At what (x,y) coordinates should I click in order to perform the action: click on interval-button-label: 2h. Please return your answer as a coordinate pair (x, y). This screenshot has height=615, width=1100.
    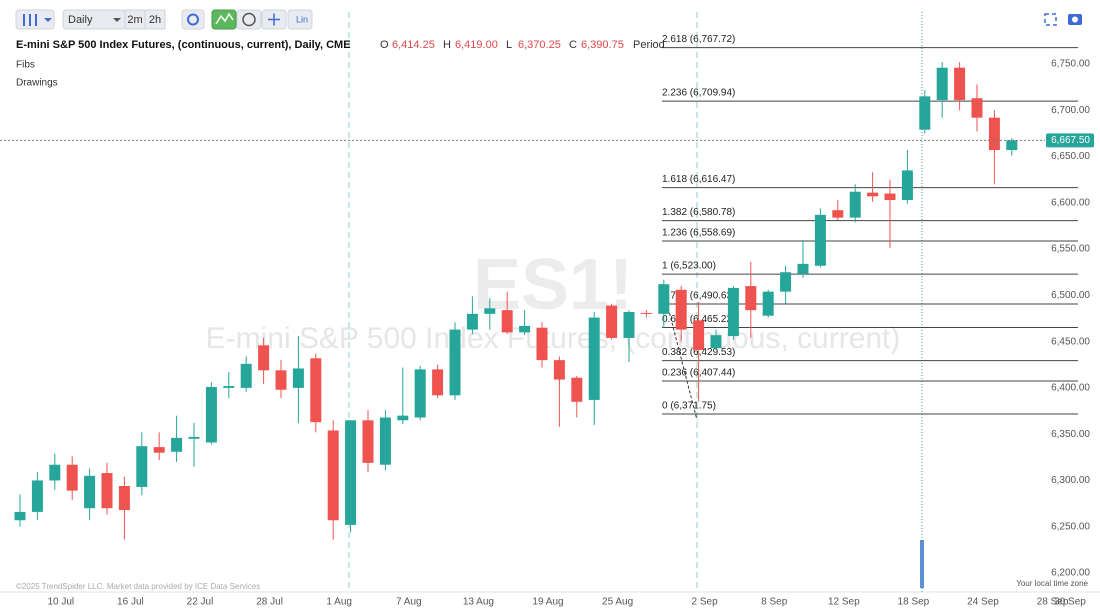
    Looking at the image, I should click on (155, 20).